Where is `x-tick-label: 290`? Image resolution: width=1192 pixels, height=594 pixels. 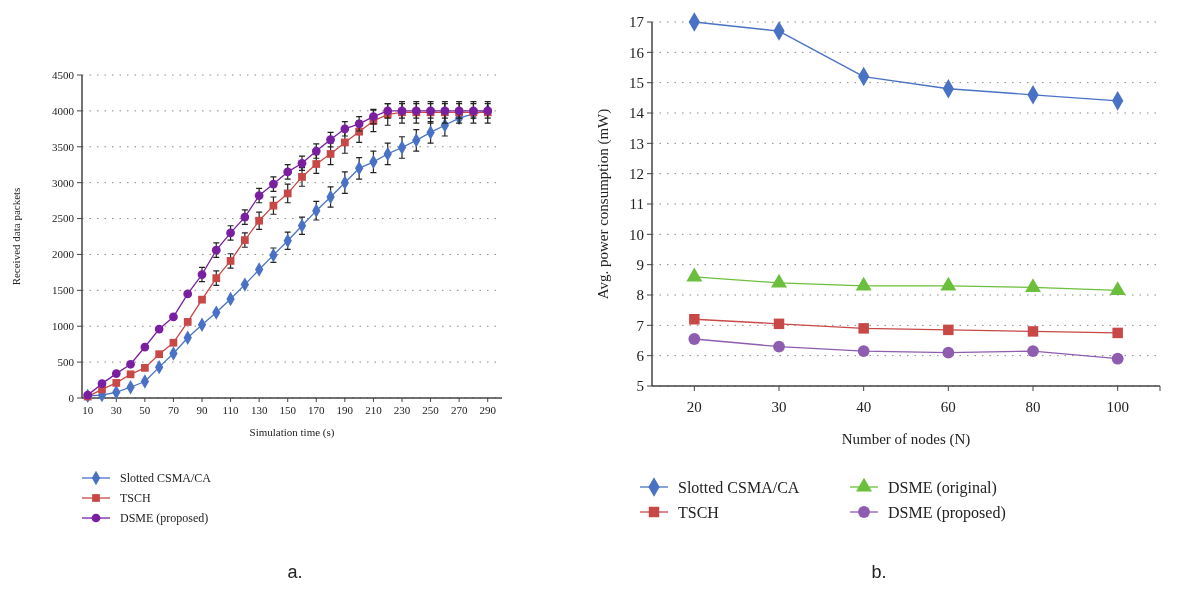 x-tick-label: 290 is located at coordinates (488, 410).